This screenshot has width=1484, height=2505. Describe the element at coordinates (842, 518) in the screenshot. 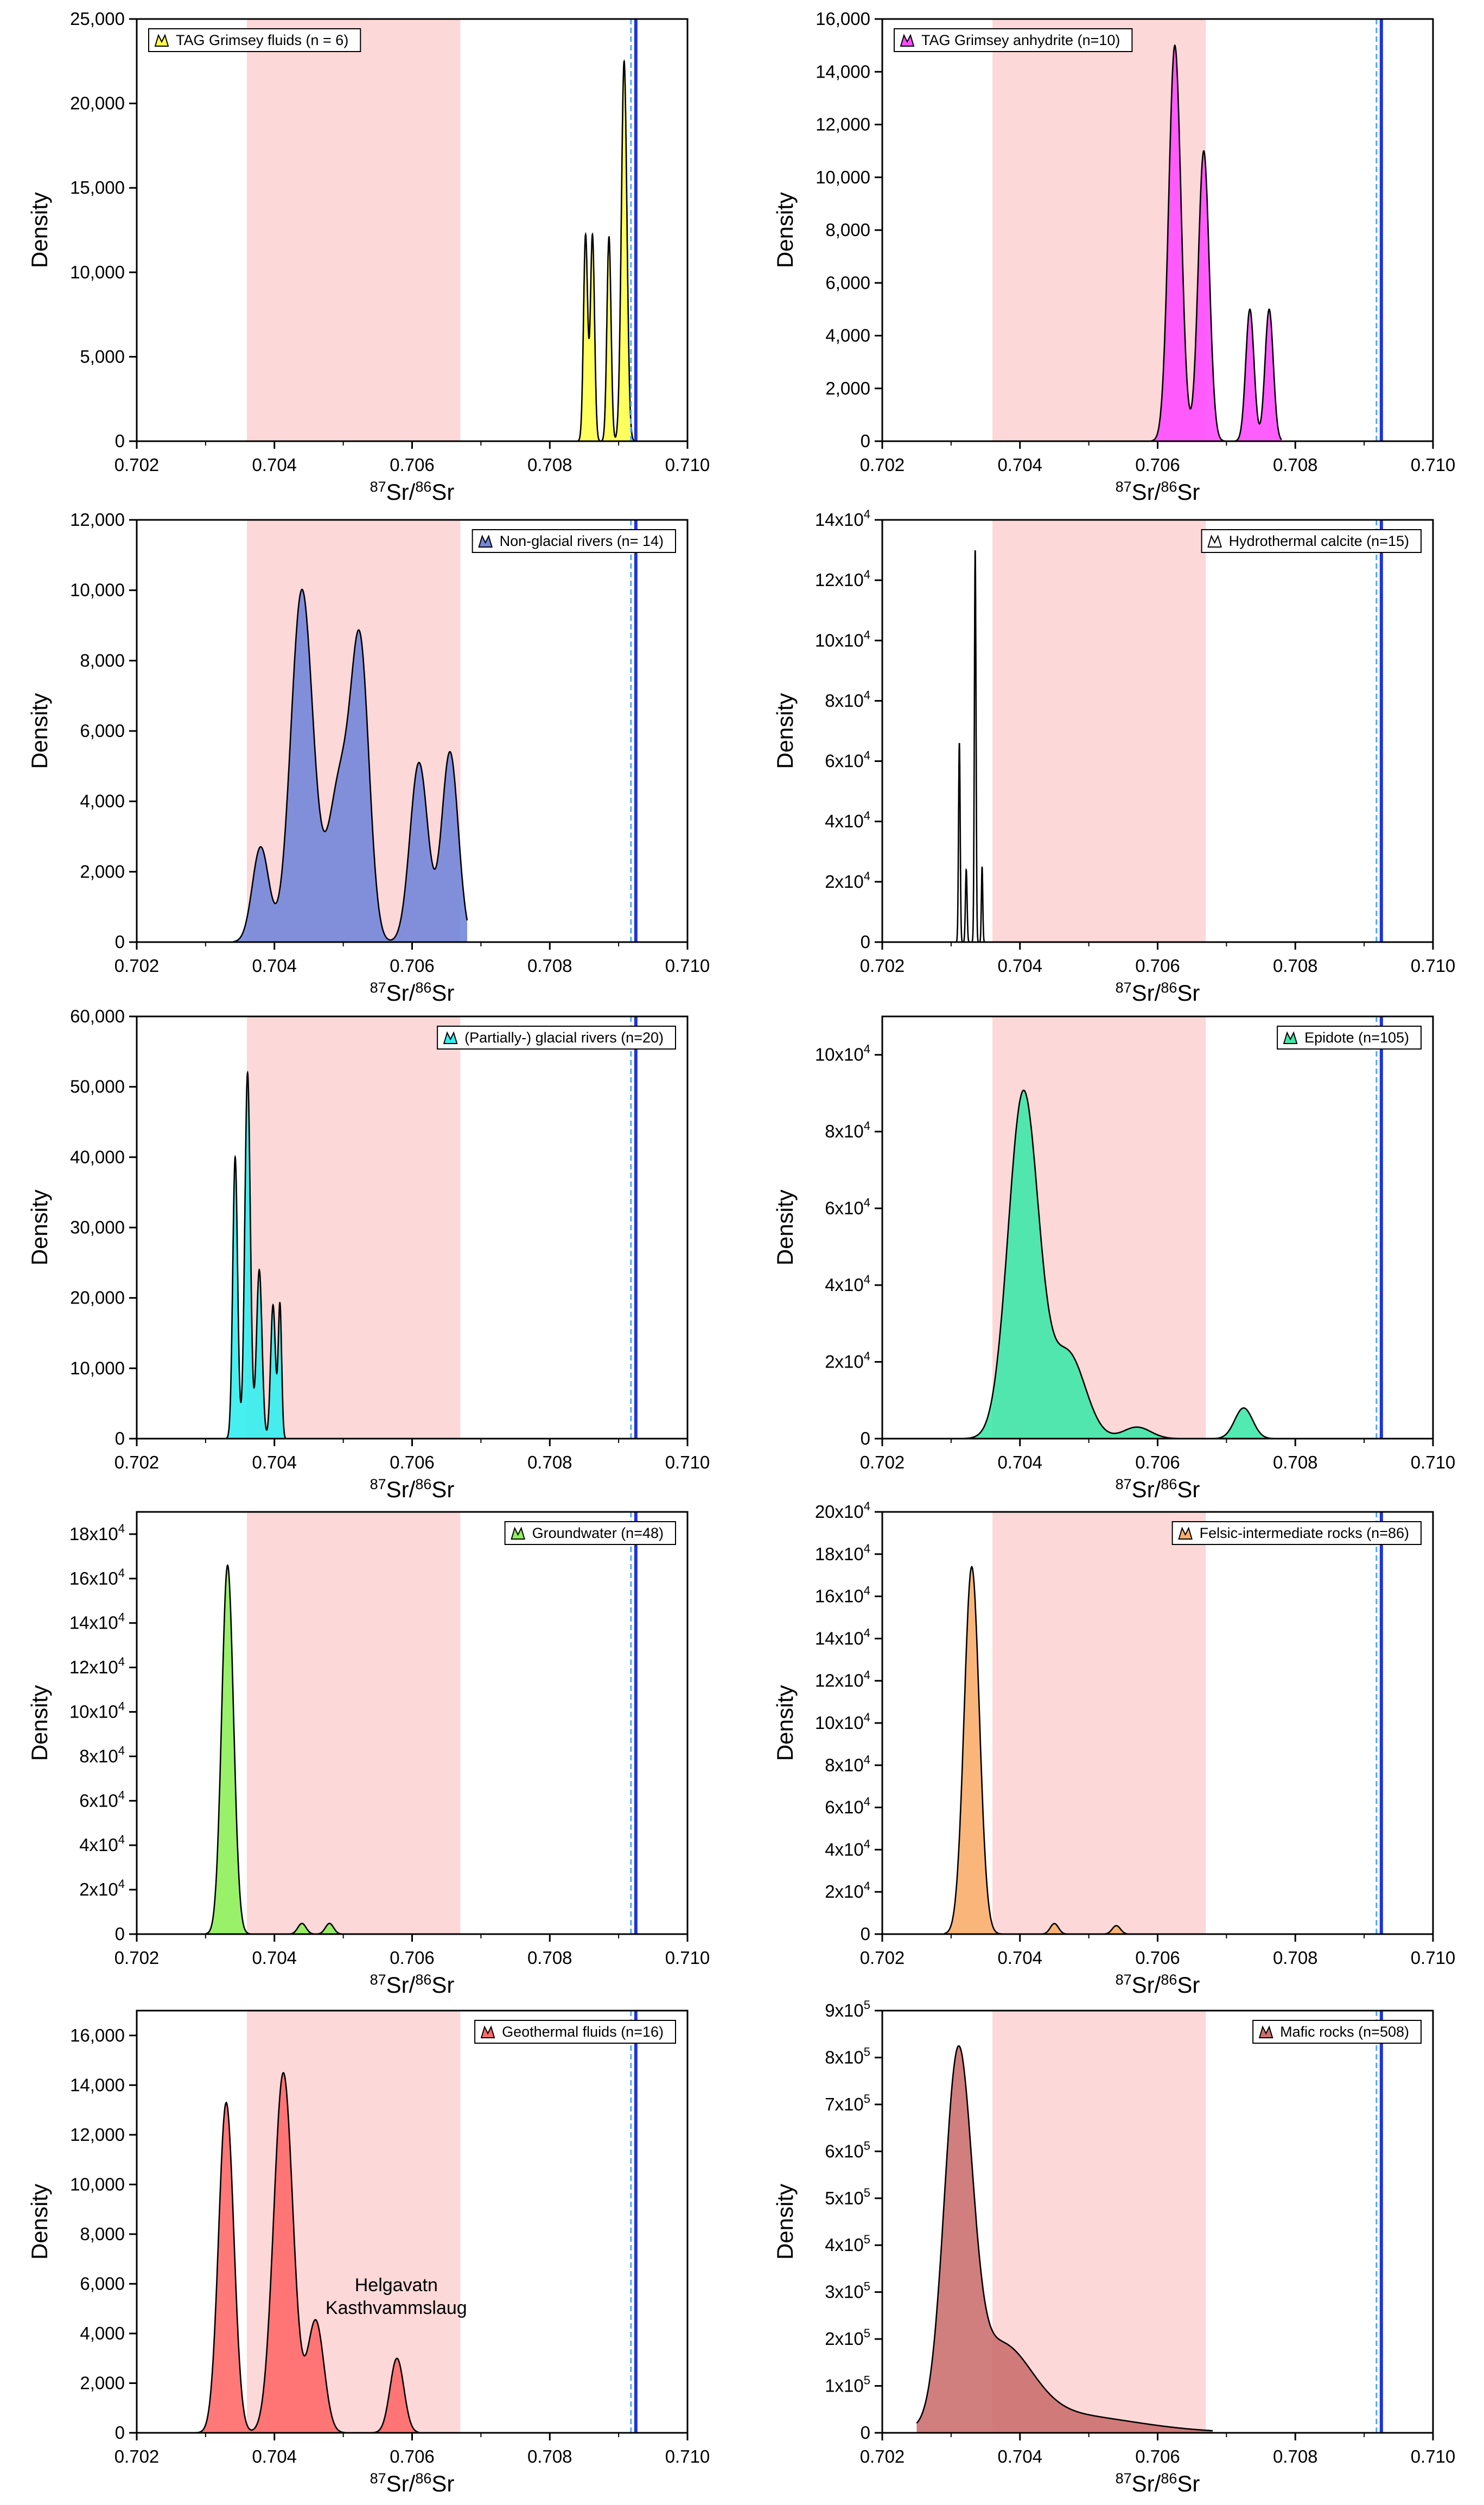

I see `y-tick-label: 14x104` at that location.